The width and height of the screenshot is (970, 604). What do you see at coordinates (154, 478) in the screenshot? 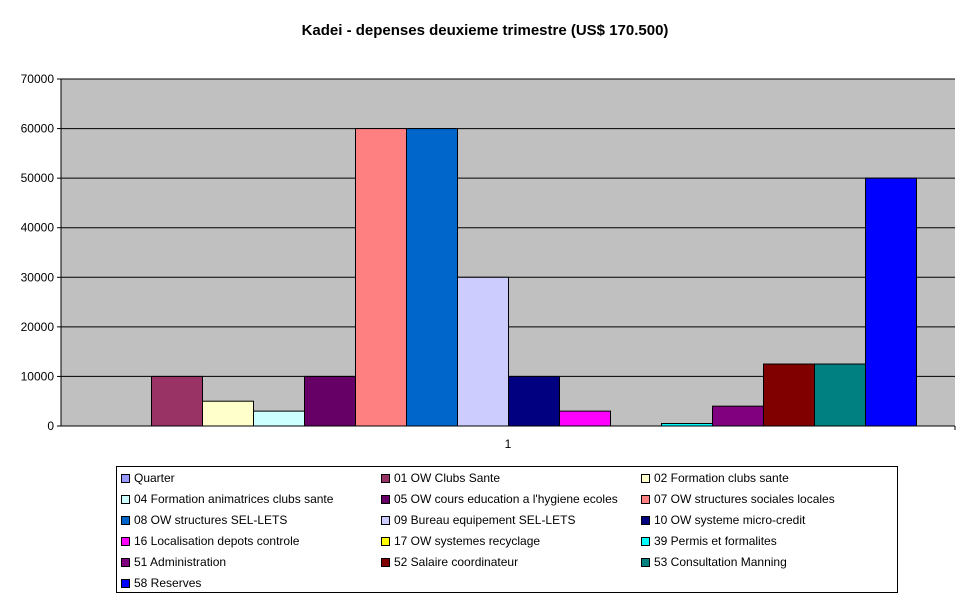
I see `legend-label: Quarter` at bounding box center [154, 478].